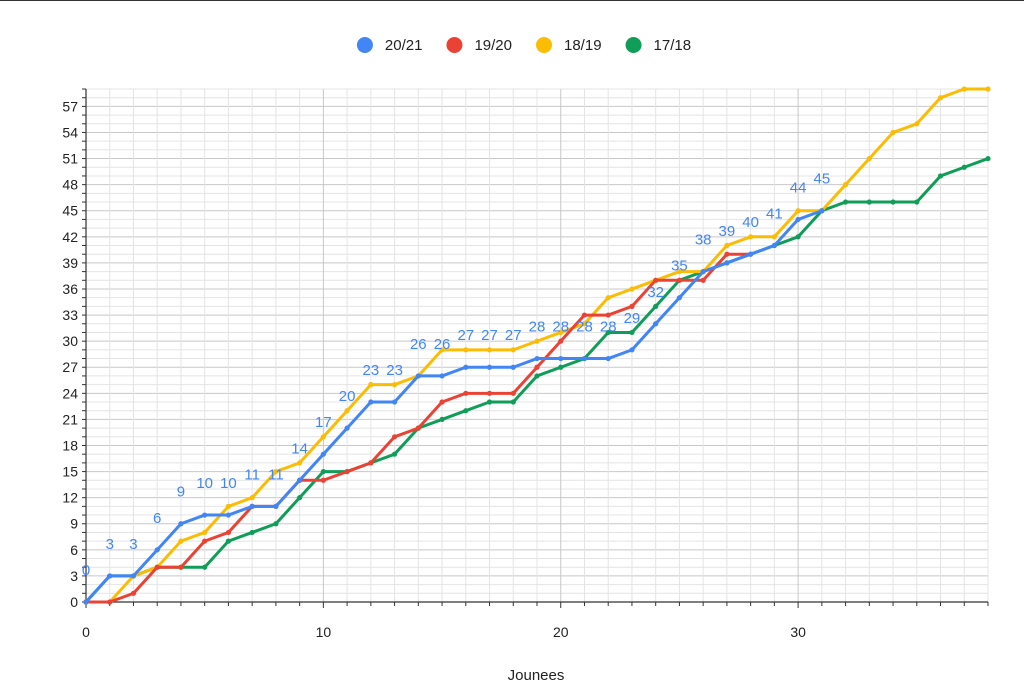  What do you see at coordinates (70, 341) in the screenshot?
I see `y-tick-label: 30` at bounding box center [70, 341].